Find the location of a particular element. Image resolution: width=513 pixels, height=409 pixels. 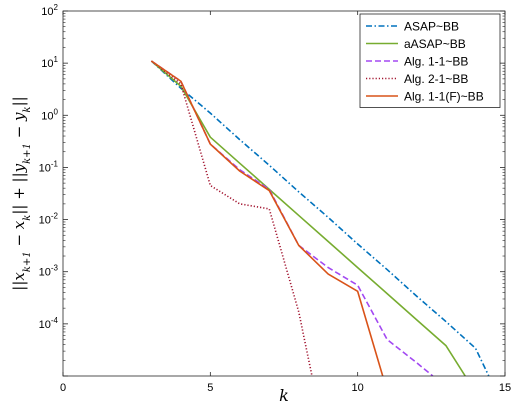

x-tick-label: 15 is located at coordinates (505, 388).